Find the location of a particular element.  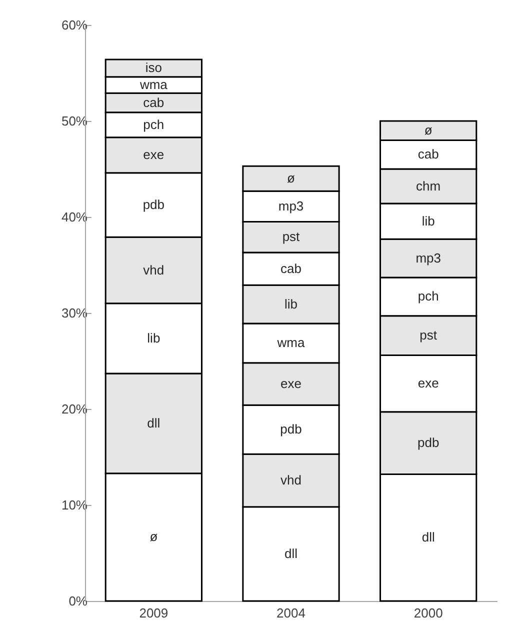

y-tick-label: 20% is located at coordinates (74, 409).